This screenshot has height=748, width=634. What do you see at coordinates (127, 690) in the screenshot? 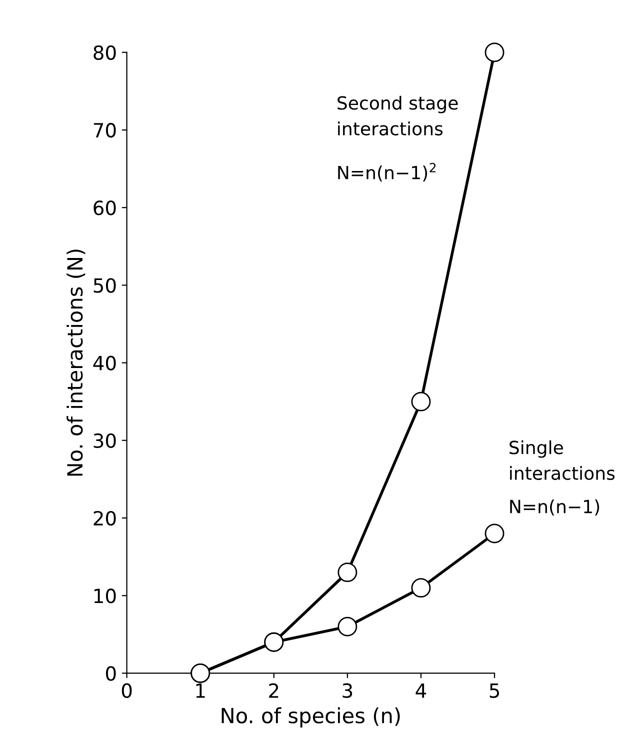
I see `x-tick-label: 0` at bounding box center [127, 690].